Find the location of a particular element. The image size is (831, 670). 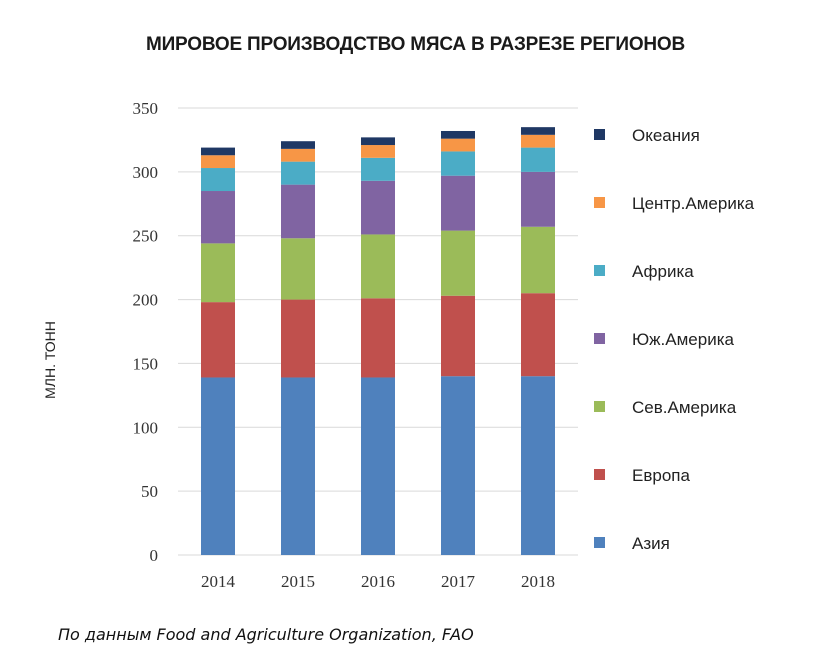

y-tick-label: 100 is located at coordinates (146, 427).